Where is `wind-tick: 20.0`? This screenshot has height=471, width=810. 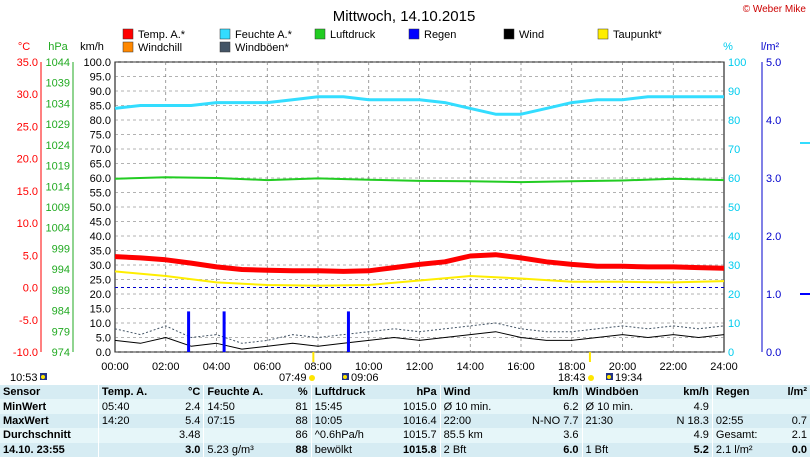 wind-tick: 20.0 is located at coordinates (100, 295).